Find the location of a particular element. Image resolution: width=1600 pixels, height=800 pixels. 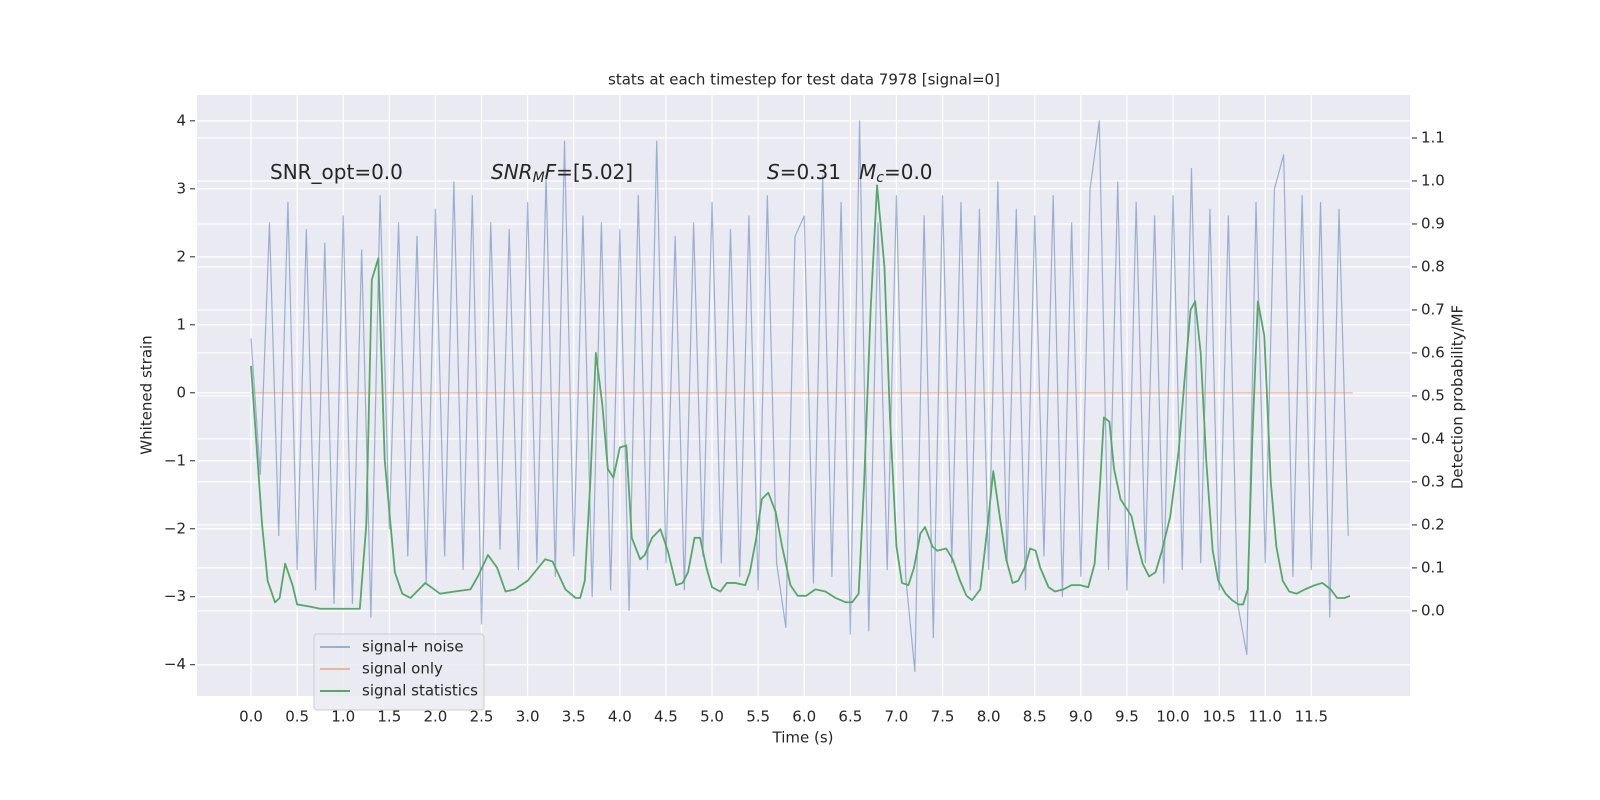

y2-tick-label: 0.5 is located at coordinates (1433, 395).